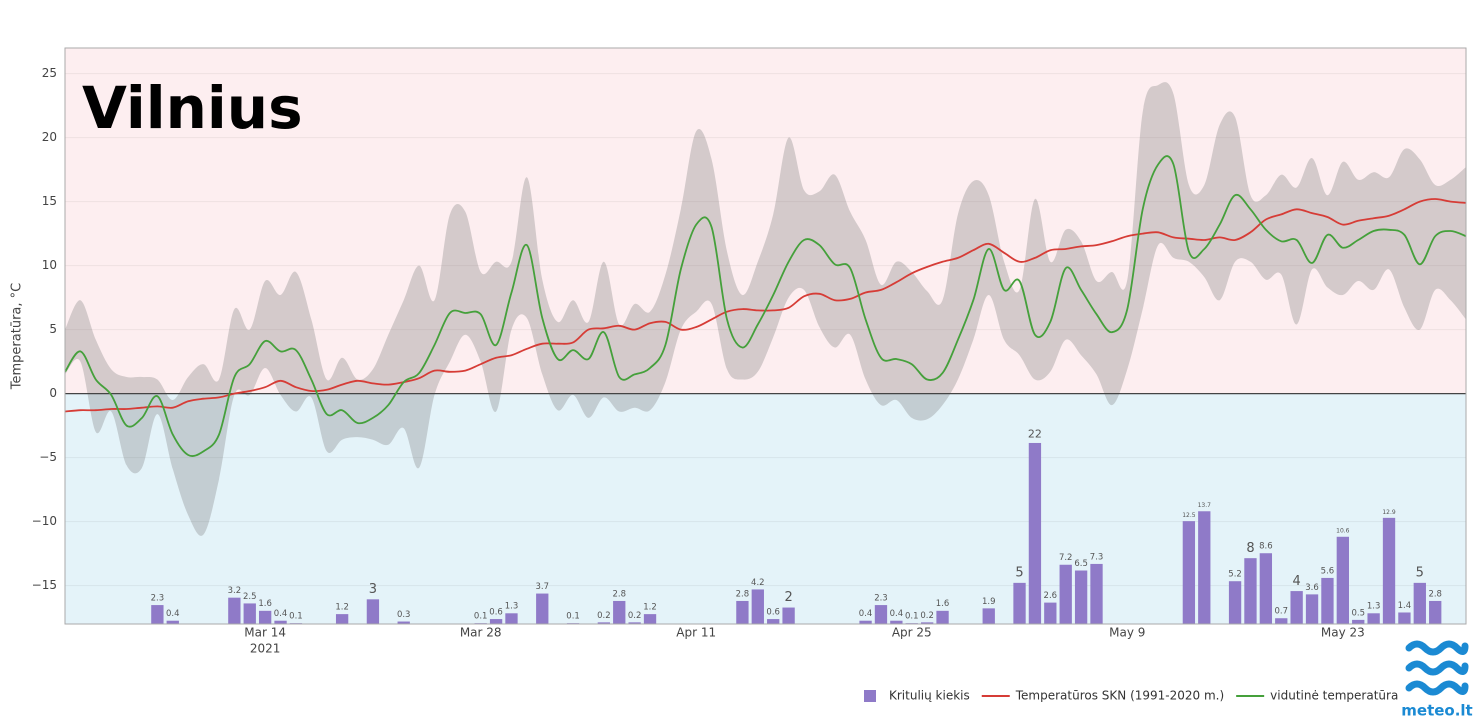 This screenshot has width=1483, height=724. What do you see at coordinates (265, 633) in the screenshot?
I see `x-tick-label: Mar 14` at bounding box center [265, 633].